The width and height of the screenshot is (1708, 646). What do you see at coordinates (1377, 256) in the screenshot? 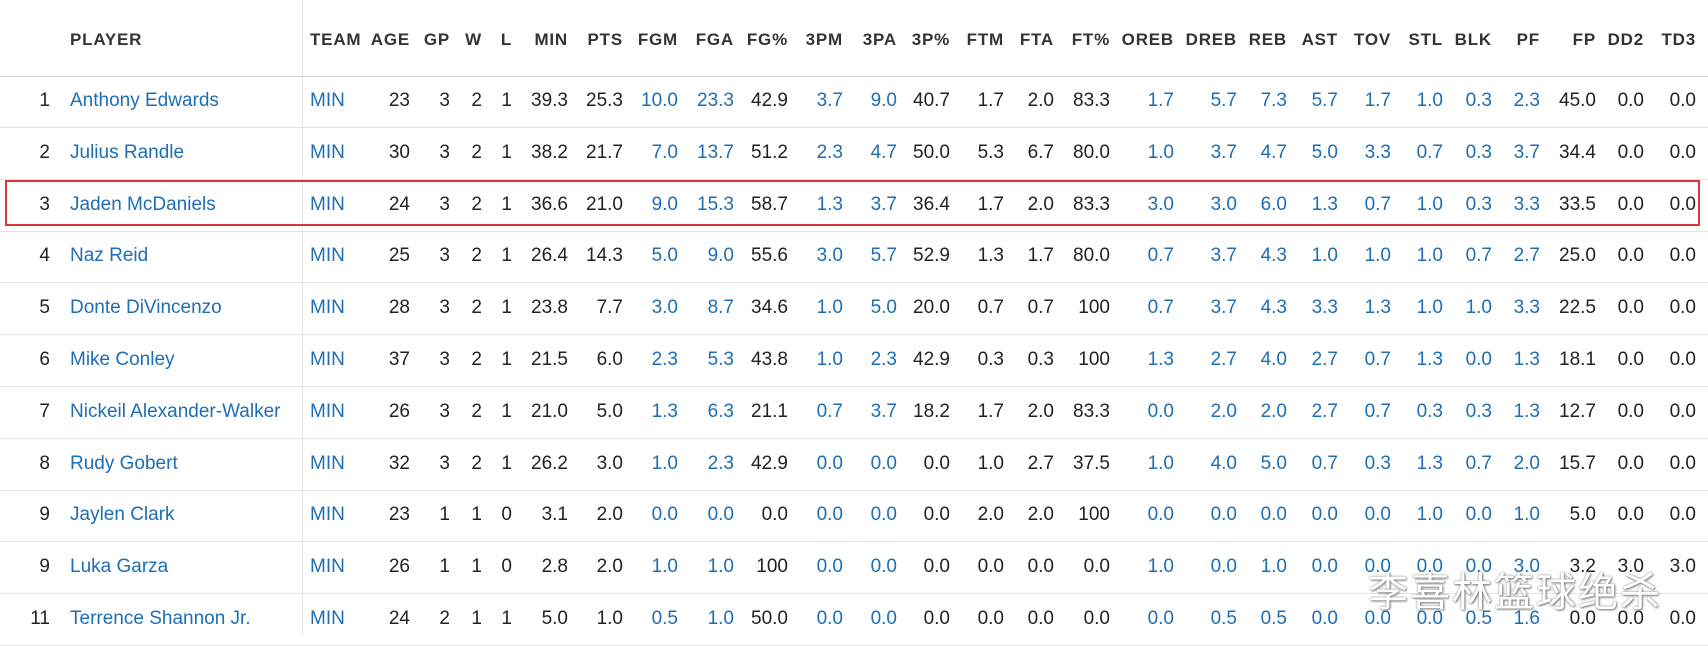
I see `tov-cell: 1.0` at bounding box center [1377, 256].